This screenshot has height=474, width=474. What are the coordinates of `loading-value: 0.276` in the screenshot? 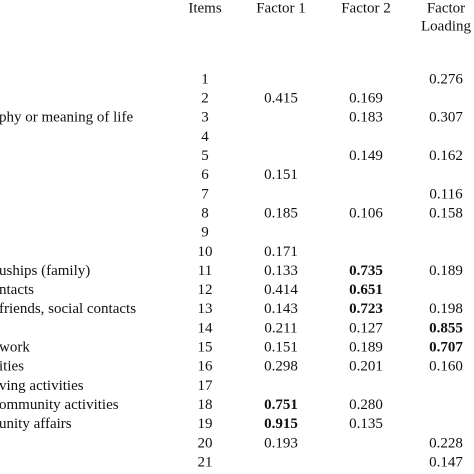 It's located at (446, 79).